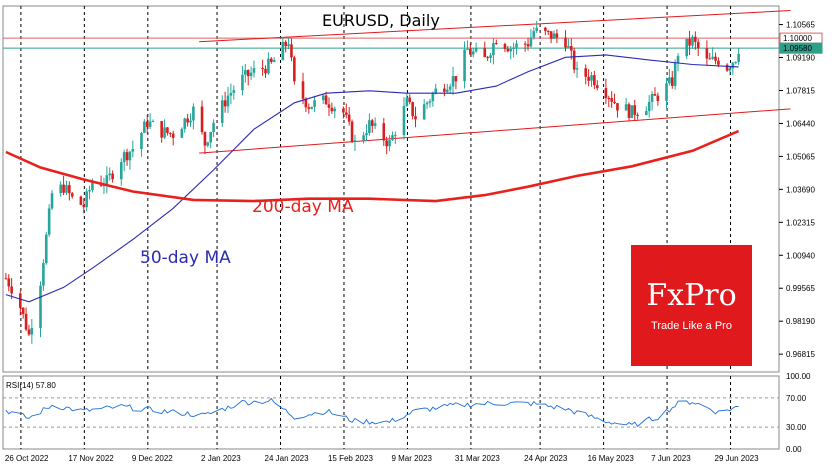  I want to click on rsi-tick-label: 0.00, so click(794, 449).